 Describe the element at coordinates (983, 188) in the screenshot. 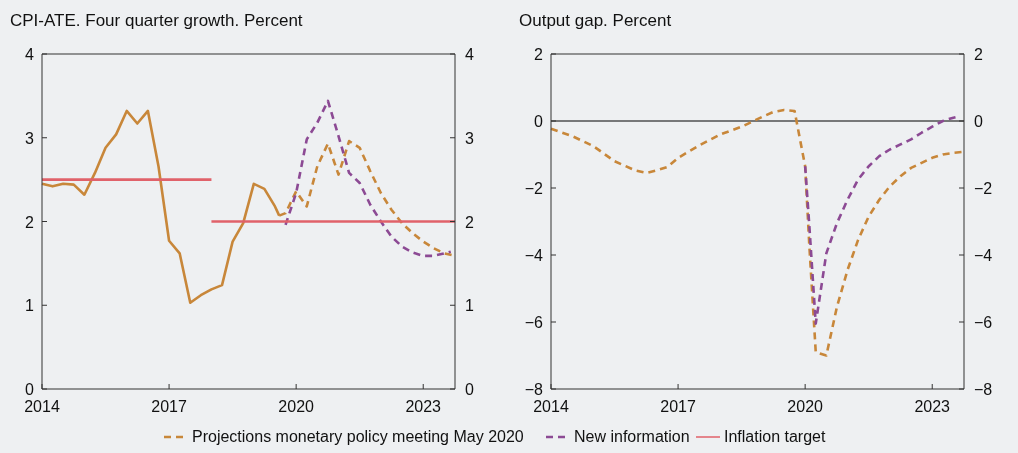

I see `y2-tick-label: −2` at that location.